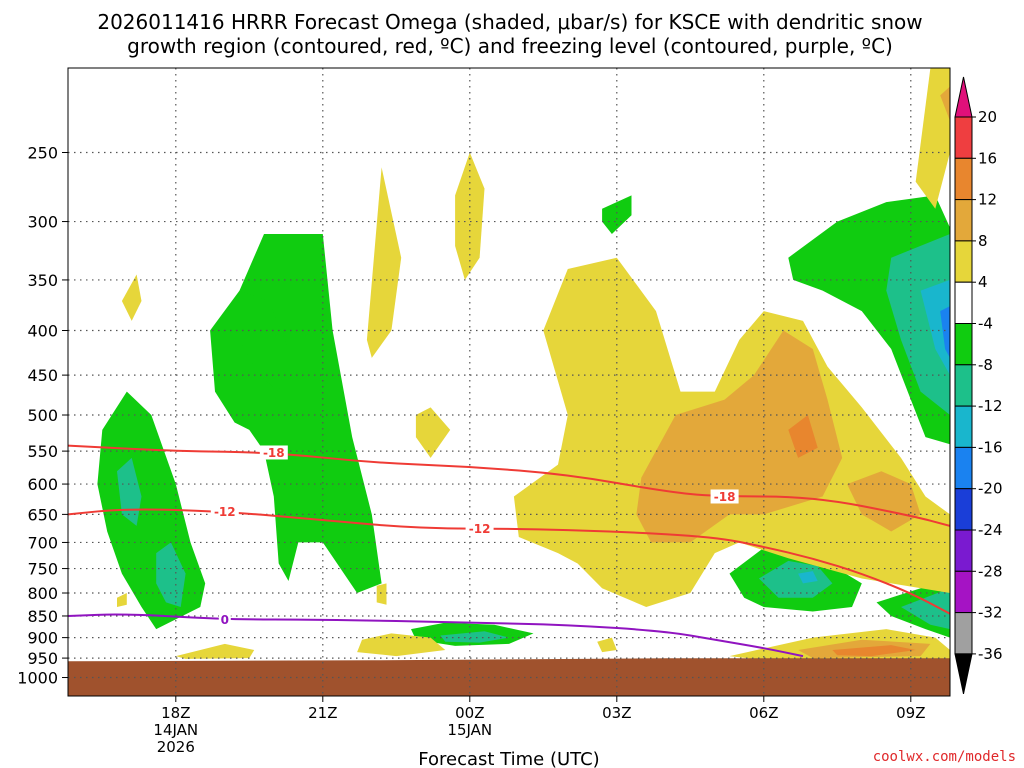 Image resolution: width=1024 pixels, height=768 pixels. What do you see at coordinates (983, 282) in the screenshot?
I see `colorbar-label-4: 4` at bounding box center [983, 282].